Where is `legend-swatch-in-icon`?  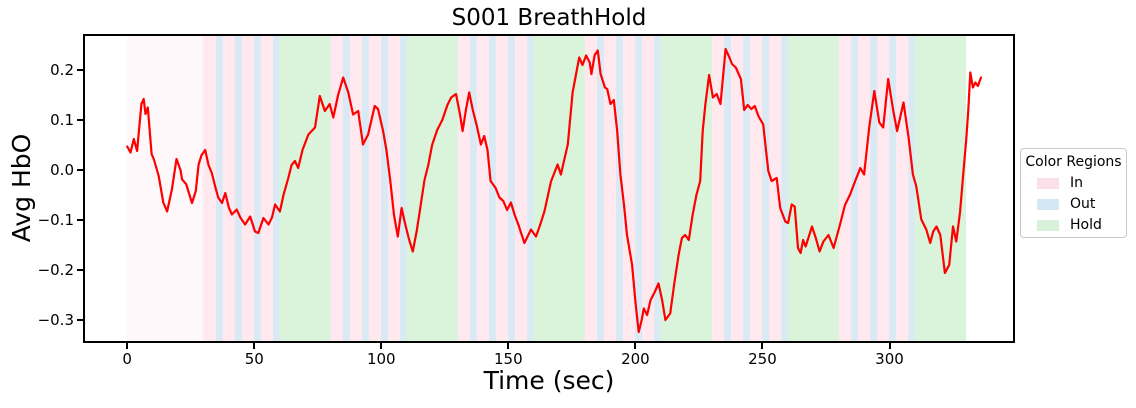
legend-swatch-in-icon is located at coordinates (1048, 183).